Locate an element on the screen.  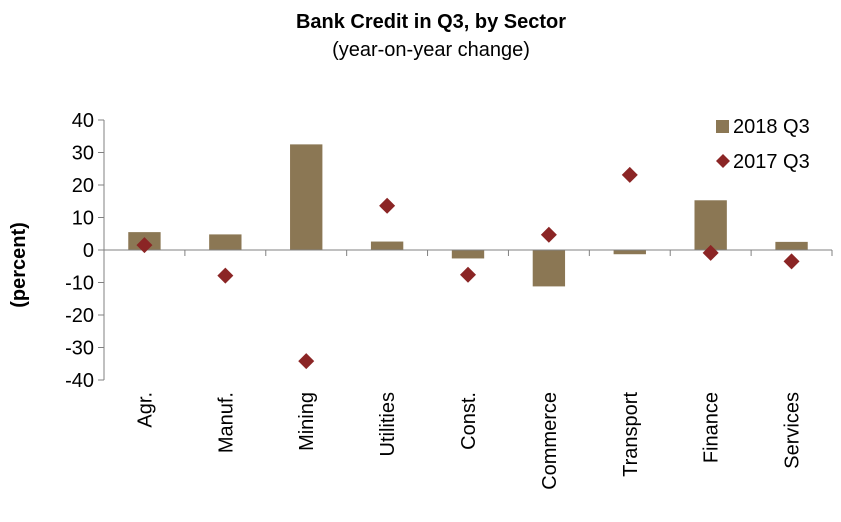
x-category-label: Services is located at coordinates (793, 430).